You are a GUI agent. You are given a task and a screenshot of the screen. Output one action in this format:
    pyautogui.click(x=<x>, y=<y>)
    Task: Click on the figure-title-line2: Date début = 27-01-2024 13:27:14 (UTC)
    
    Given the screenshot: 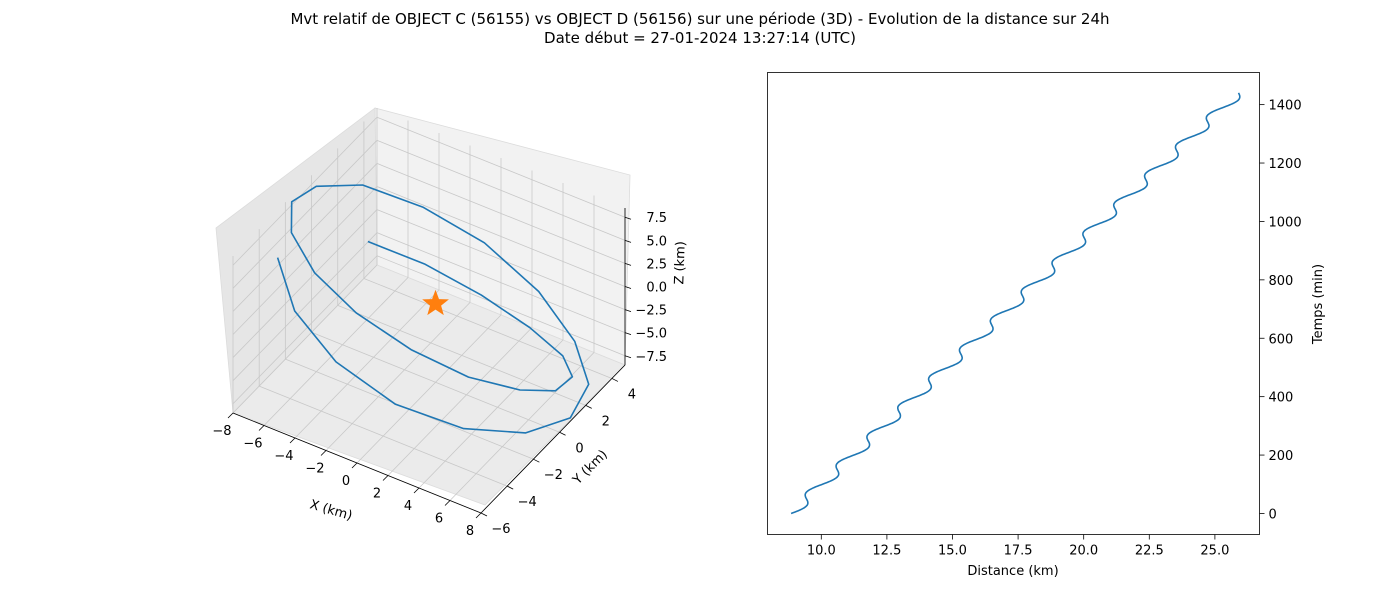 What is the action you would take?
    pyautogui.click(x=700, y=38)
    